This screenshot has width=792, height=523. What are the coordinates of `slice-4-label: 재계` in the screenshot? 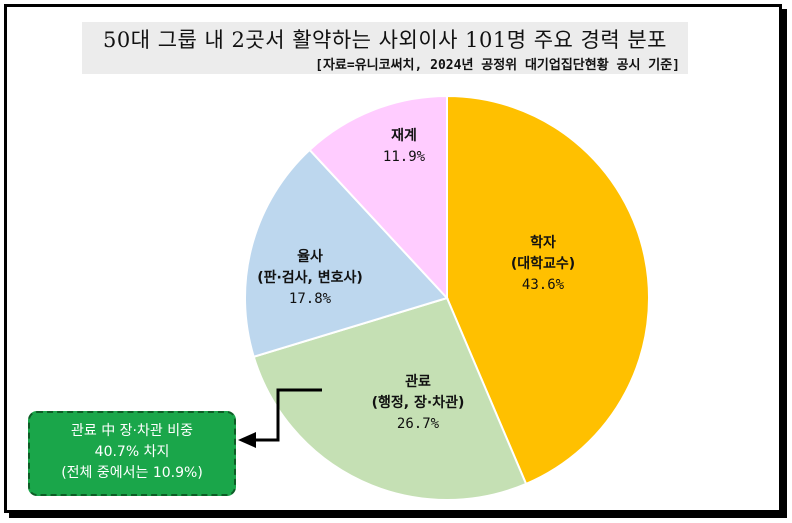 It's located at (404, 136).